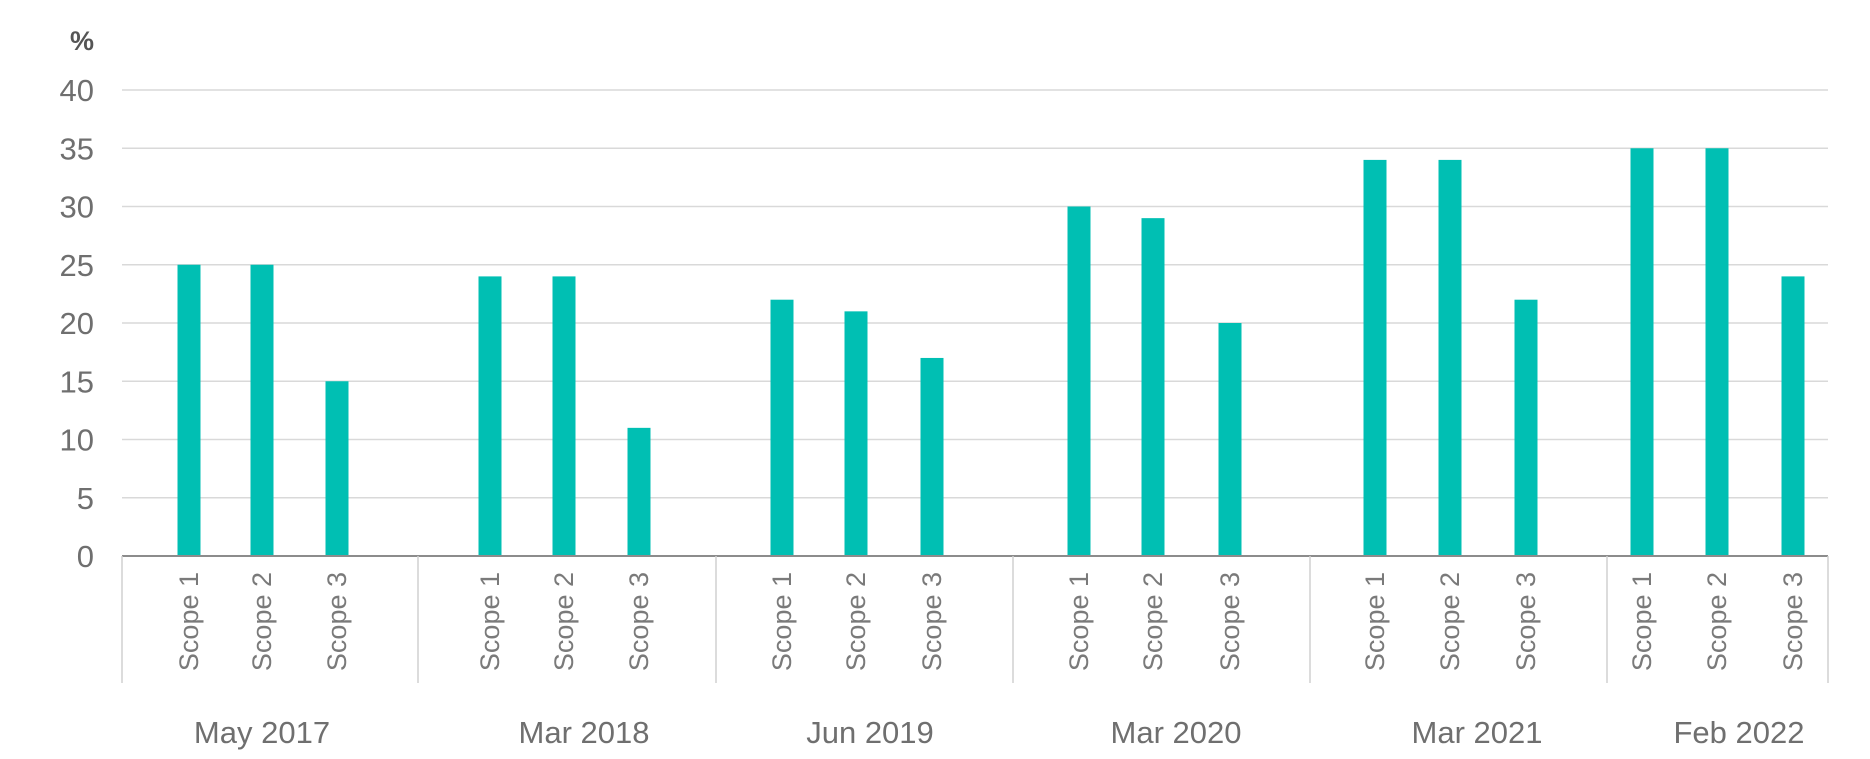  Describe the element at coordinates (85, 556) in the screenshot. I see `y-tick-label: 0` at that location.